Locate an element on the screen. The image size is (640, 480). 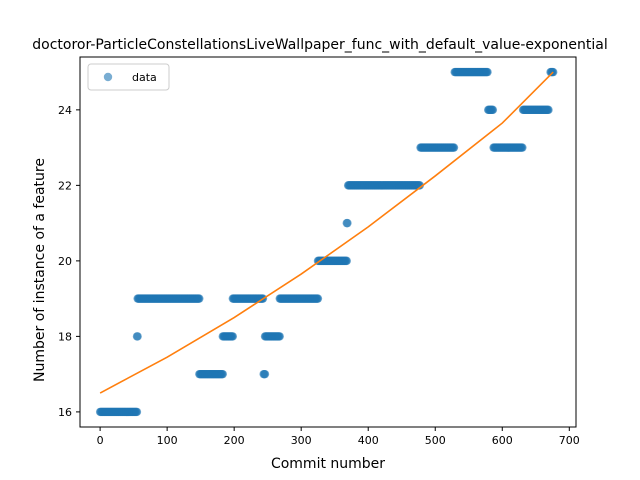
legend-box is located at coordinates (128, 77).